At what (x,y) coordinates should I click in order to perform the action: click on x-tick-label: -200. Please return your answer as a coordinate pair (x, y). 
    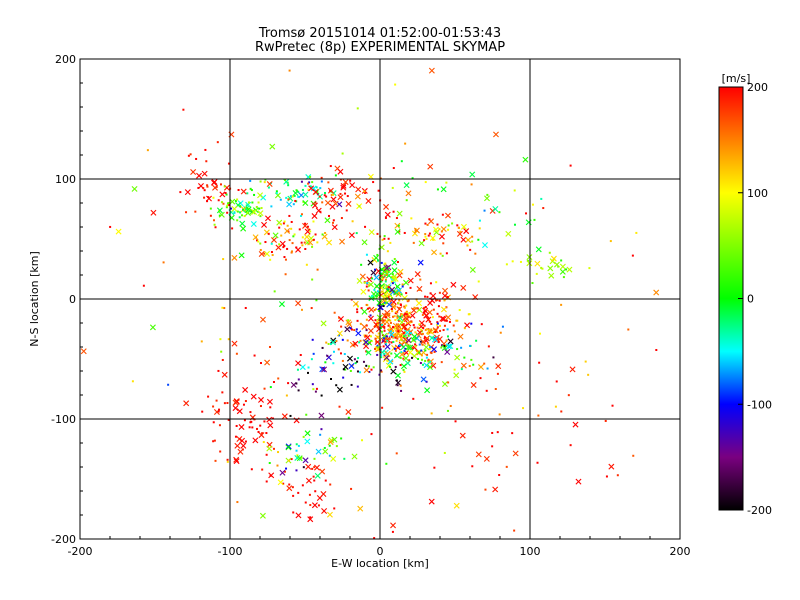
    Looking at the image, I should click on (80, 551).